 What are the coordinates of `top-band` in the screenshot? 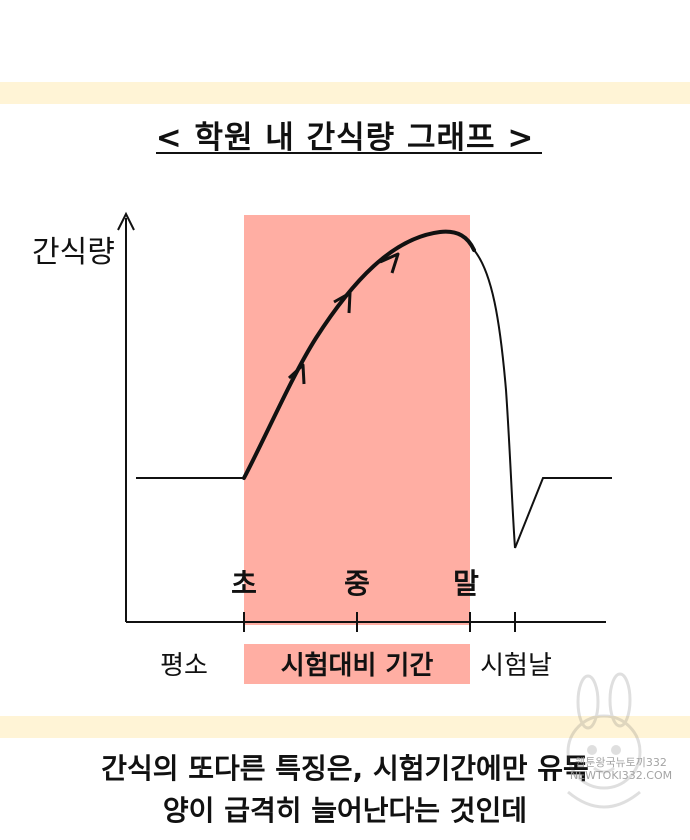 It's located at (345, 93).